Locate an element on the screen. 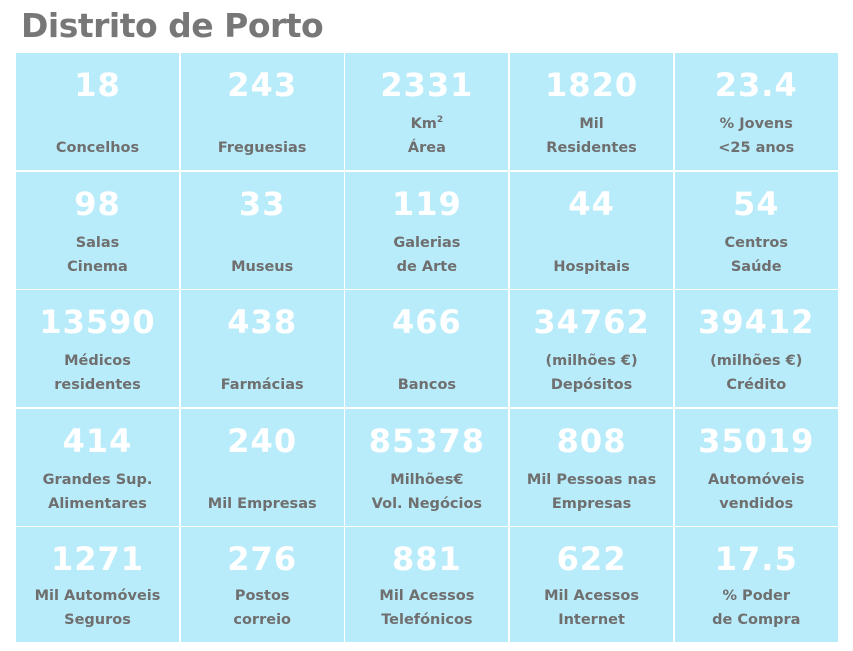 This screenshot has height=651, width=853. stat-label-line1: Médicos is located at coordinates (97, 361).